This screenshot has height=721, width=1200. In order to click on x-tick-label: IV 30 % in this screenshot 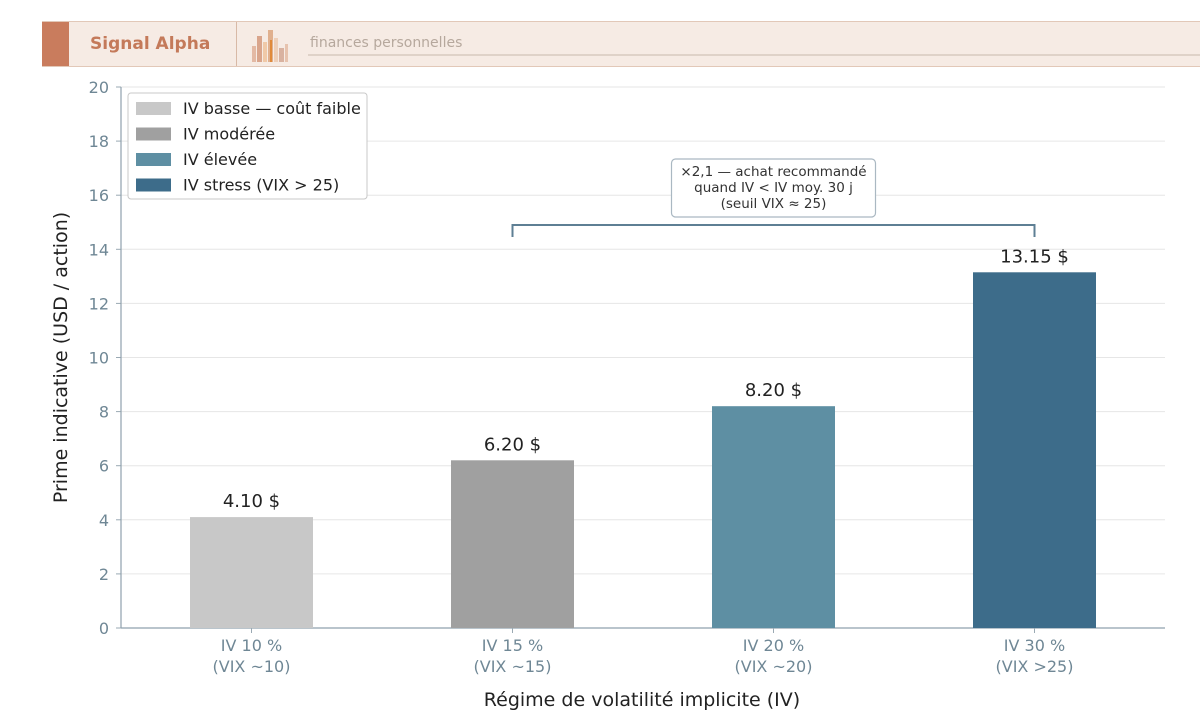, I will do `click(1034, 645)`.